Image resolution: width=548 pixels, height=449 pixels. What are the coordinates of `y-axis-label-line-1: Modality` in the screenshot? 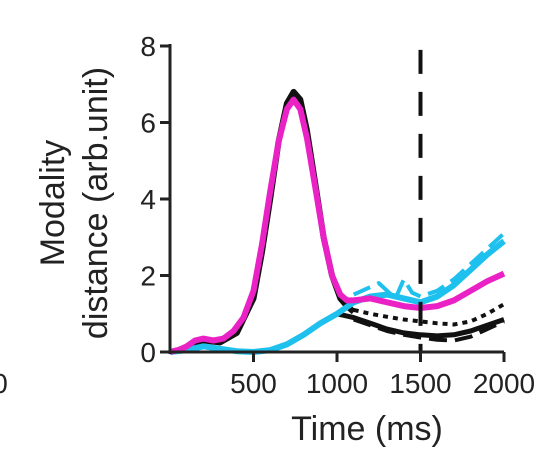 It's located at (53, 203).